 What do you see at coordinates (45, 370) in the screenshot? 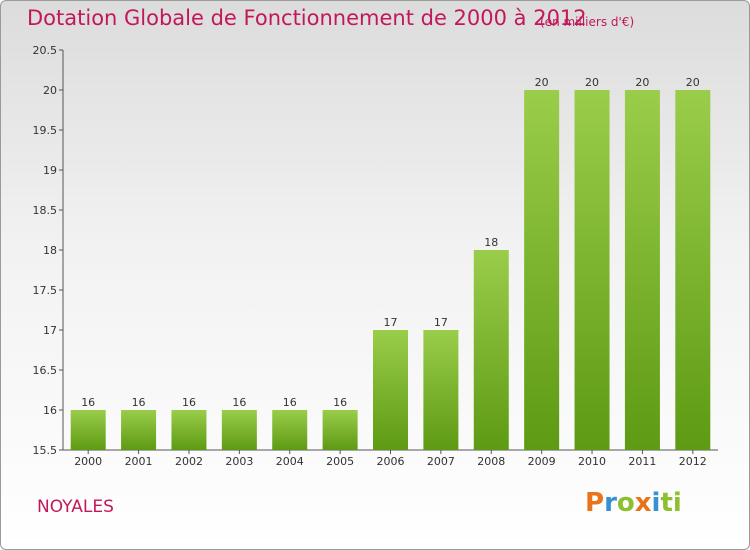
I see `y-tick-label: 16.5` at bounding box center [45, 370].